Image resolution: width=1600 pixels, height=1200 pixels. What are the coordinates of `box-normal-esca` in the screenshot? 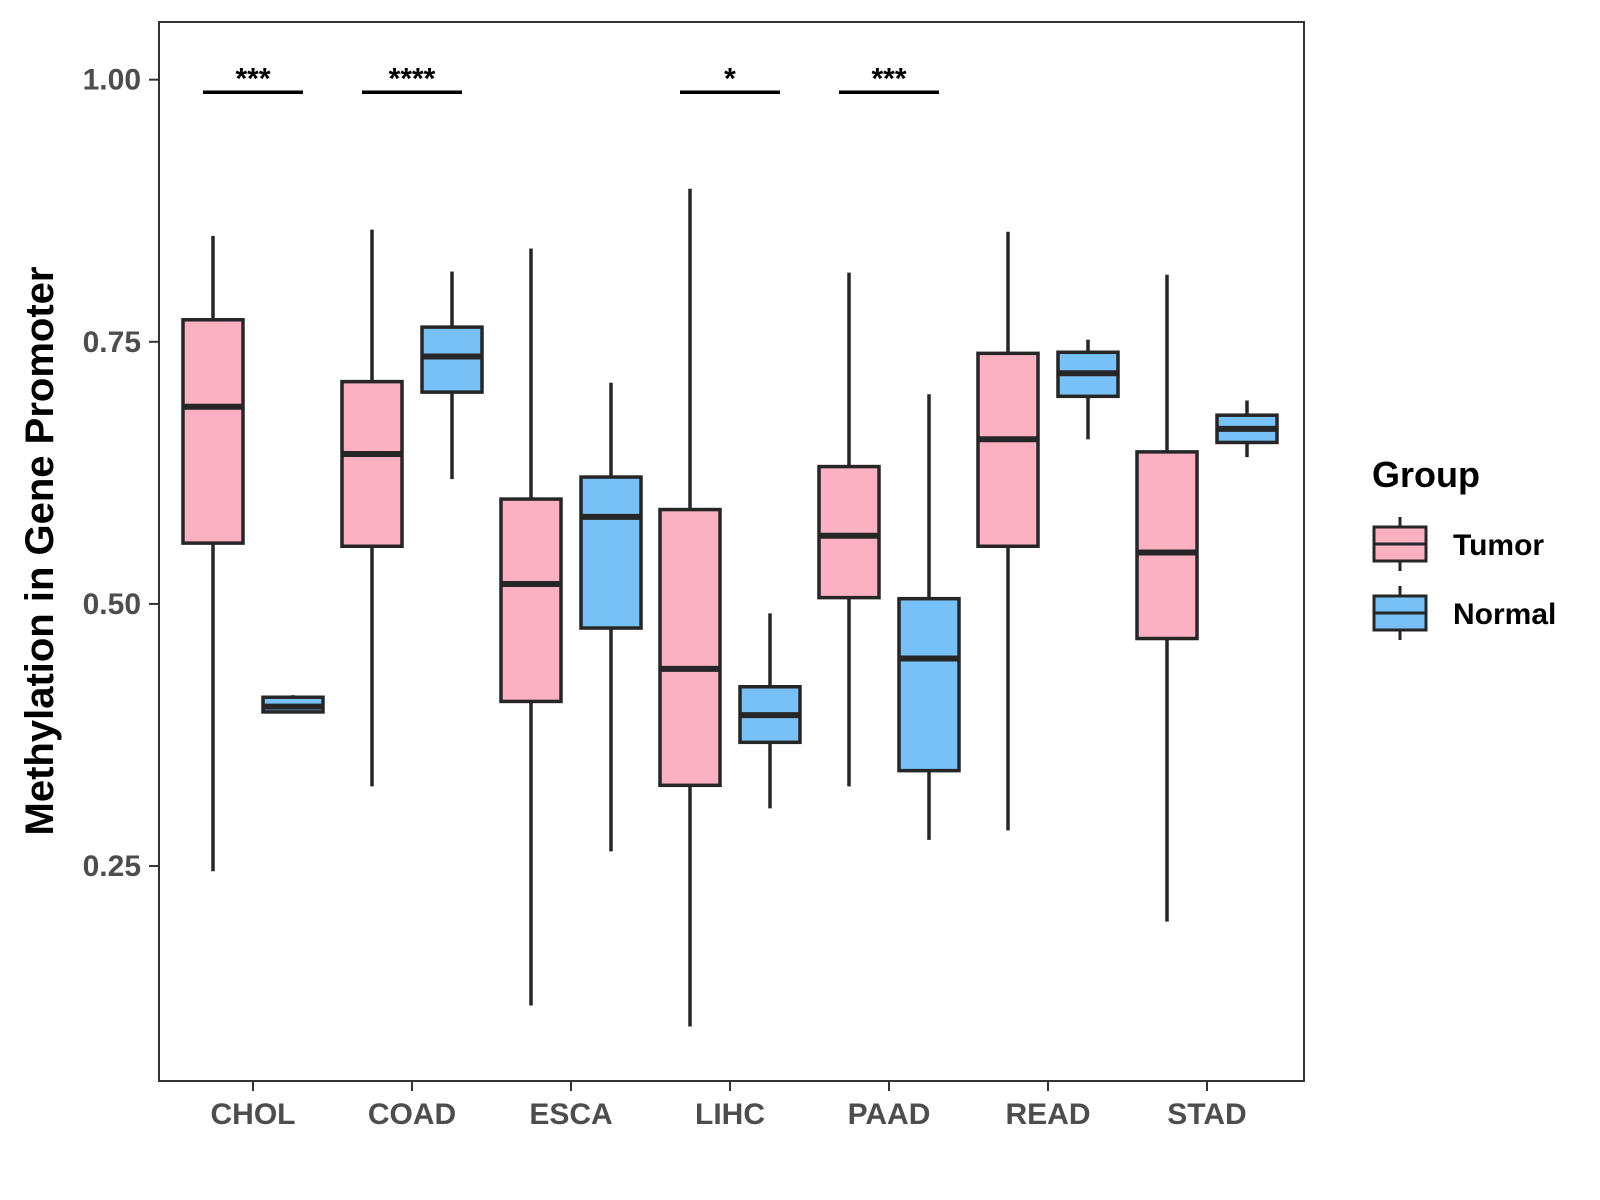 It's located at (611, 617).